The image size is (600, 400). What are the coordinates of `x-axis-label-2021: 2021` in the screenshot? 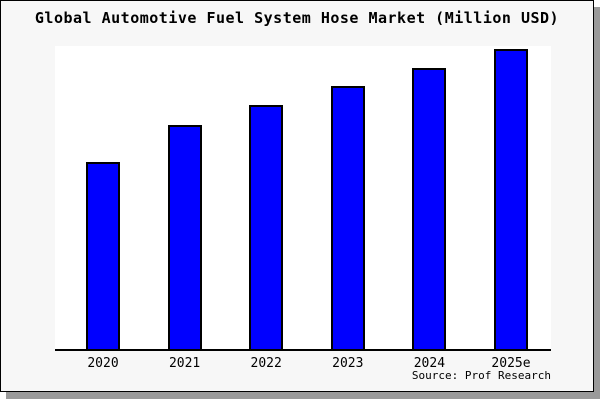 It's located at (184, 363).